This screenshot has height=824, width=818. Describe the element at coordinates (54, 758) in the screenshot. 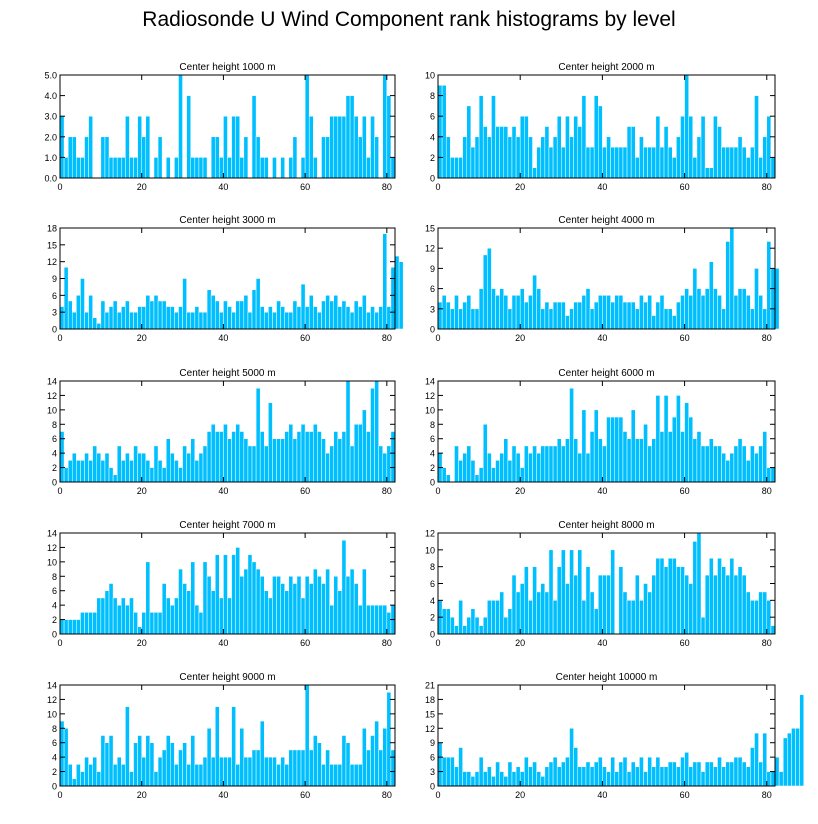

I see `y-tick-label: 4` at that location.